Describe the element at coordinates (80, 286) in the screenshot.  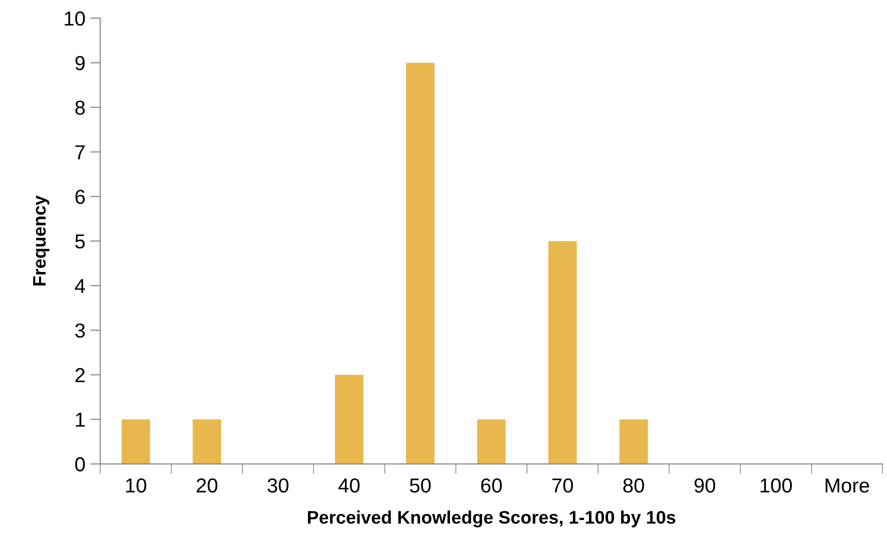
I see `y-tick-label: 4` at that location.